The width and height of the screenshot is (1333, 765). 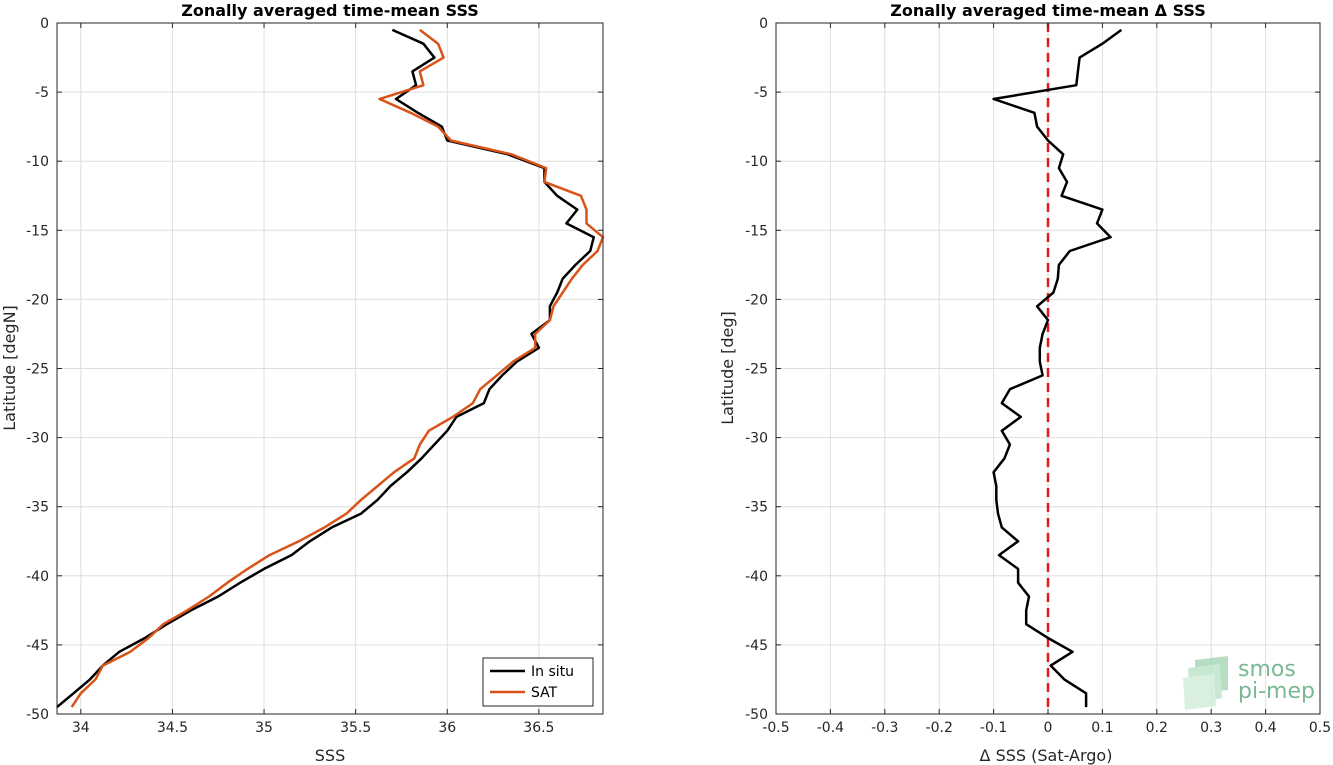 What do you see at coordinates (1048, 10) in the screenshot?
I see `chart-title-delta-sss: Zonally averaged time-mean Δ SSS` at bounding box center [1048, 10].